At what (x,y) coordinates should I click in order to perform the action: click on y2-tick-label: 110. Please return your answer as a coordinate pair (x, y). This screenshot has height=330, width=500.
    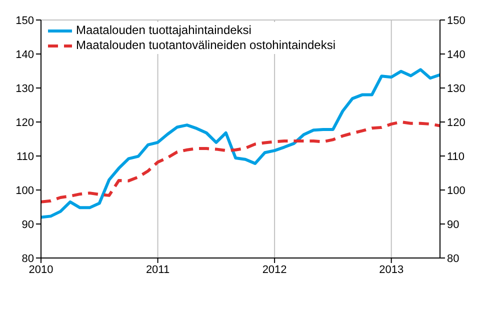
    Looking at the image, I should click on (456, 156).